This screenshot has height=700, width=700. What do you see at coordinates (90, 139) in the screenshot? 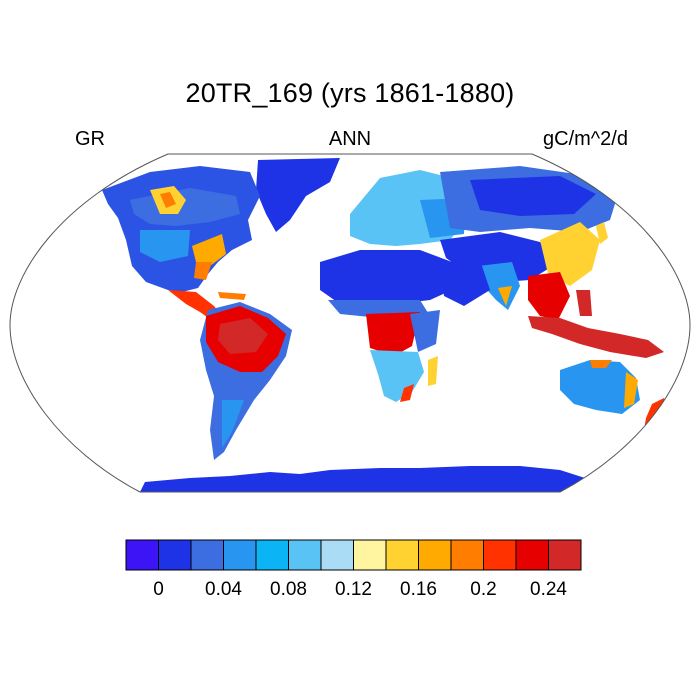
I see `variable-label: GR` at bounding box center [90, 139].